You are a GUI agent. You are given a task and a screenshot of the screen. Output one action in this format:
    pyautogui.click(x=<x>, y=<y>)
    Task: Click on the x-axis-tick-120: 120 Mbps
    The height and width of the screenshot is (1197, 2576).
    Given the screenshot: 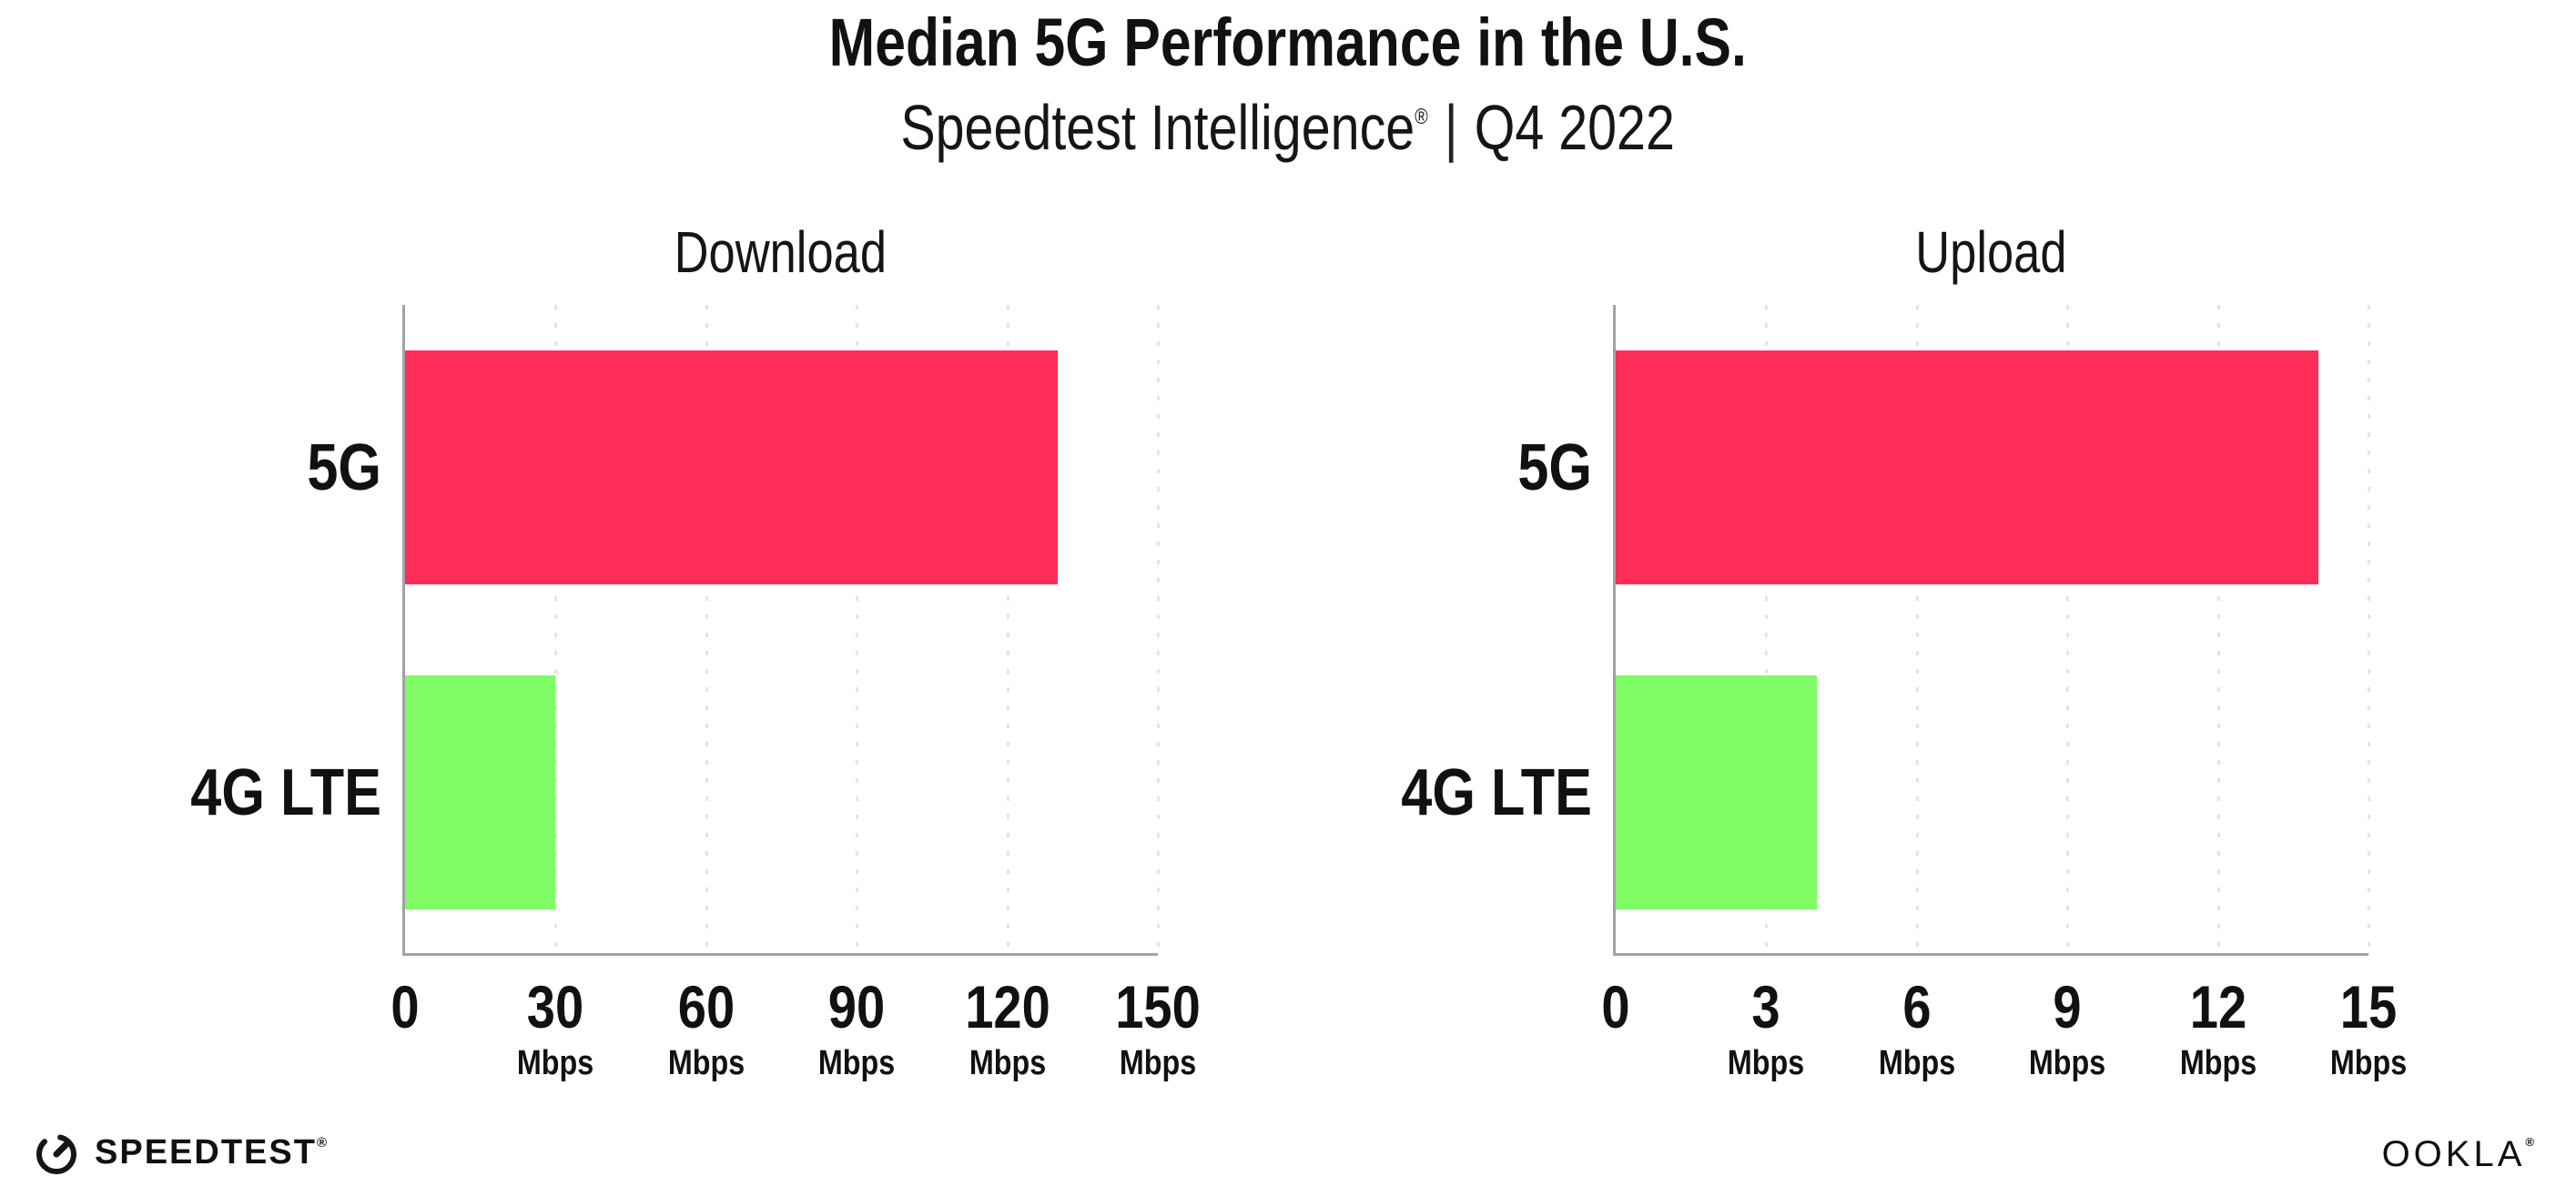 What is the action you would take?
    pyautogui.click(x=1008, y=1028)
    